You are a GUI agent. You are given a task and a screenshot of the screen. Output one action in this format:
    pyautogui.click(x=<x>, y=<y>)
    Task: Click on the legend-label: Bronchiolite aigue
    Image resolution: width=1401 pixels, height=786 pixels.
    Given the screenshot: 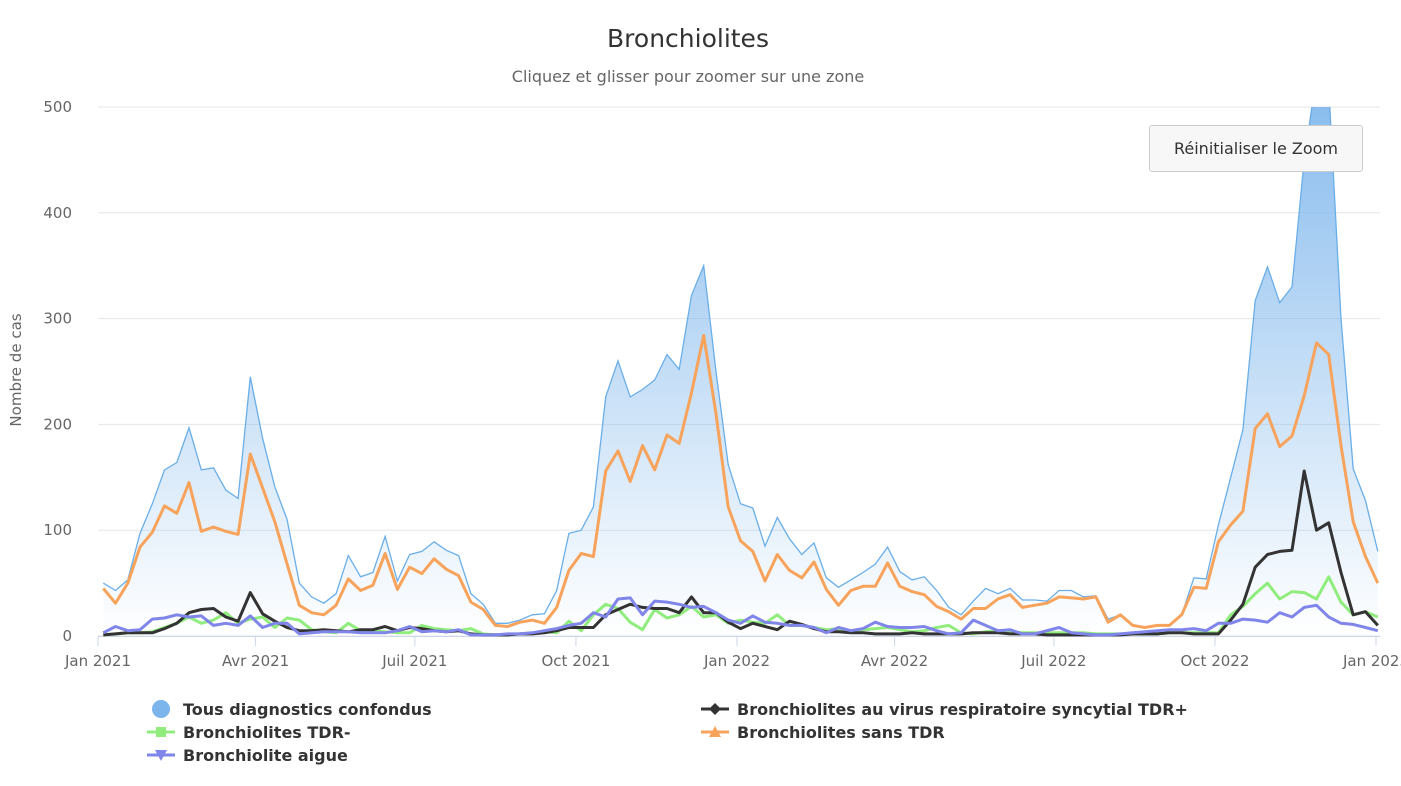 What is the action you would take?
    pyautogui.click(x=265, y=755)
    